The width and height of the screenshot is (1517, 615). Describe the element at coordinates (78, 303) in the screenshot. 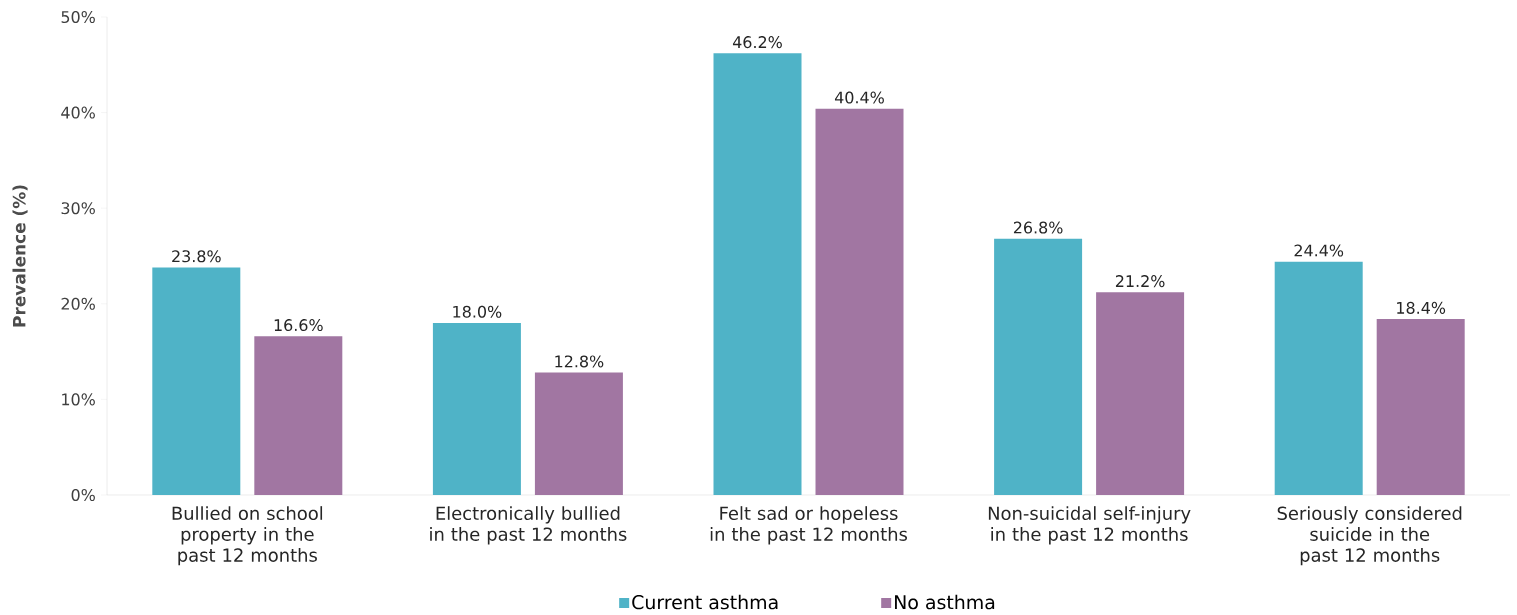

I see `y-tick-label: 20%` at that location.